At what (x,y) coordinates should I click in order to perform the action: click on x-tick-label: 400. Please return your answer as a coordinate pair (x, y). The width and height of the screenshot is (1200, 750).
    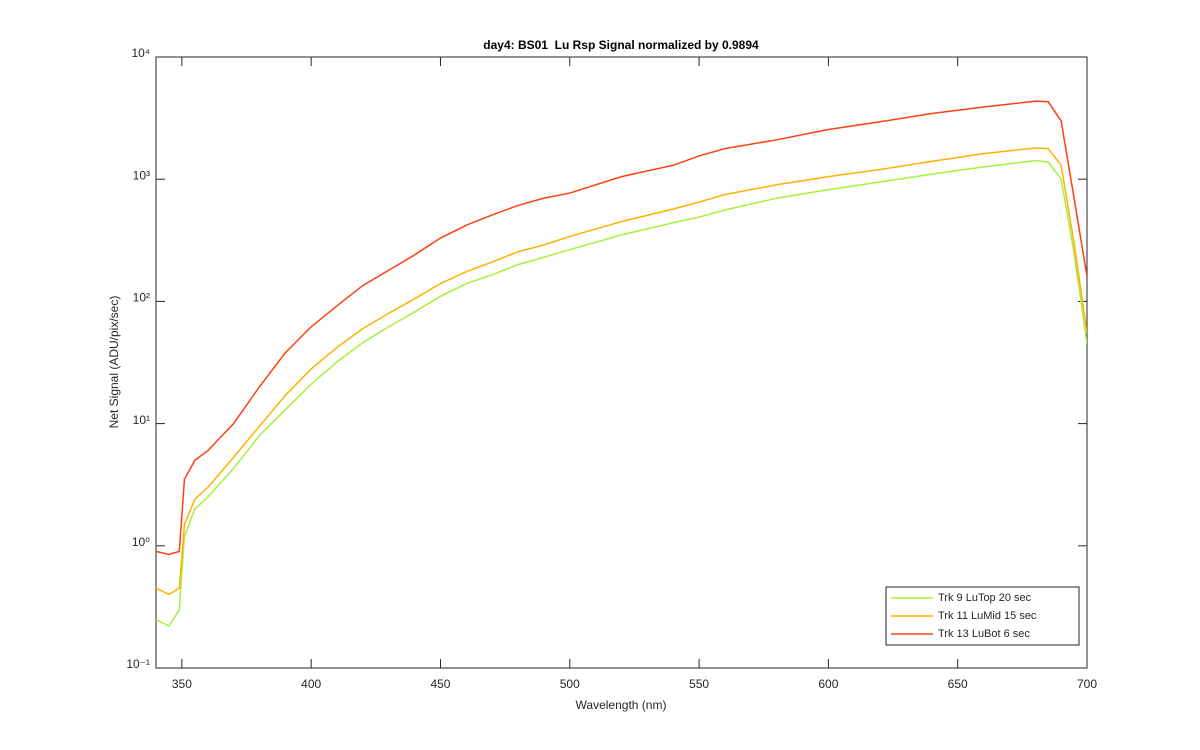
    Looking at the image, I should click on (311, 684).